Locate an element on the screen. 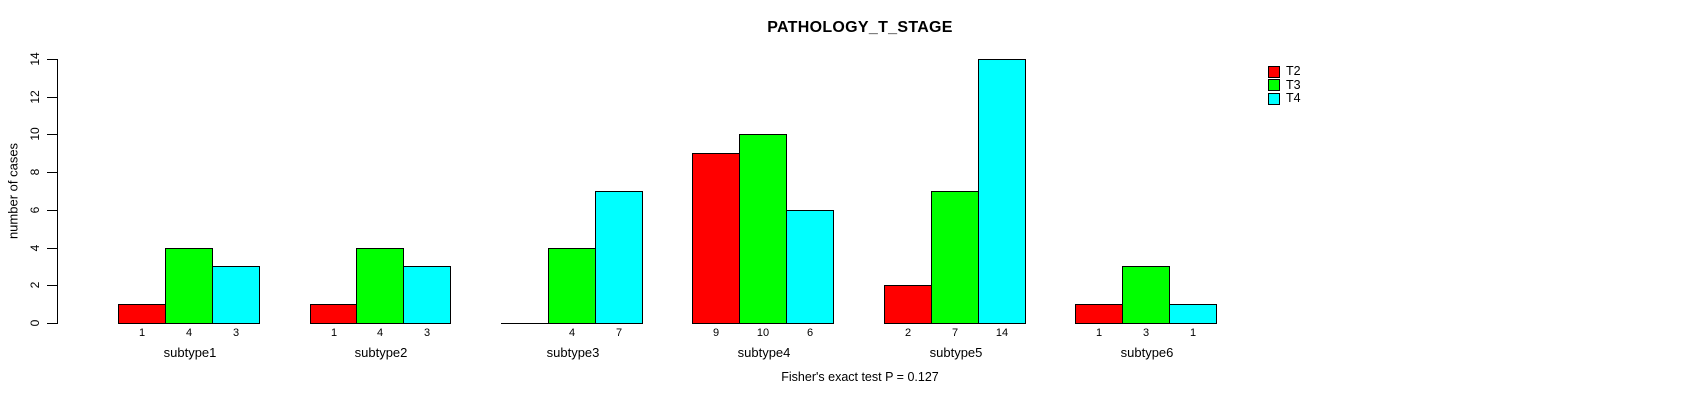 The image size is (1690, 400). x-category-label-subtype2: subtype2 is located at coordinates (381, 352).